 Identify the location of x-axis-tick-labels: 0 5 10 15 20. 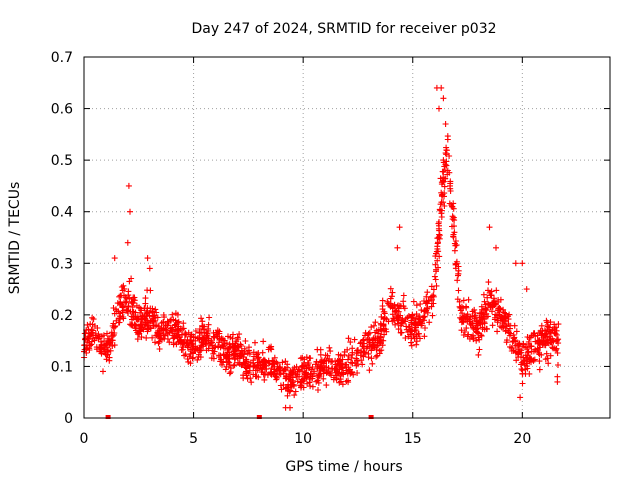
(306, 439).